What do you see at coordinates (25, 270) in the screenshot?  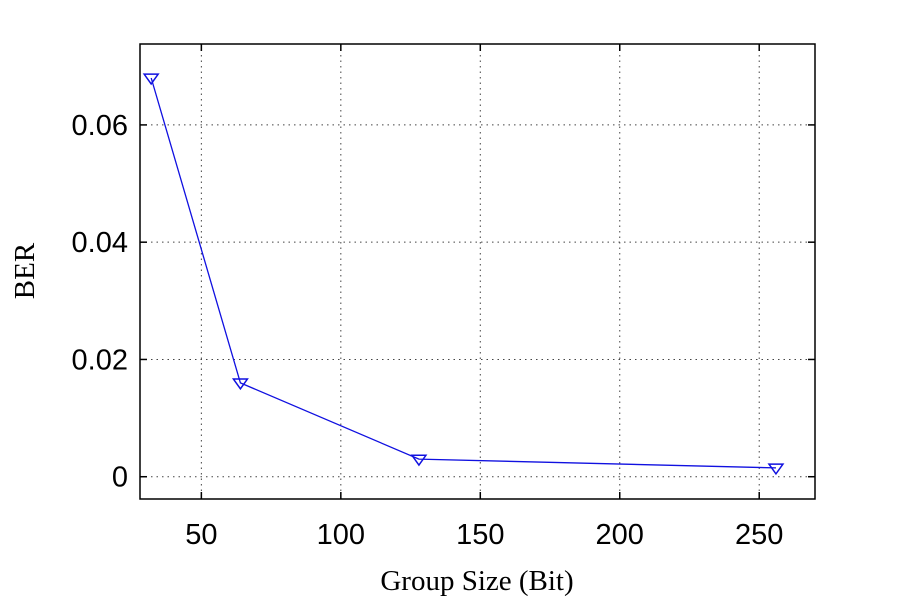 I see `y-axis-title: BER` at bounding box center [25, 270].